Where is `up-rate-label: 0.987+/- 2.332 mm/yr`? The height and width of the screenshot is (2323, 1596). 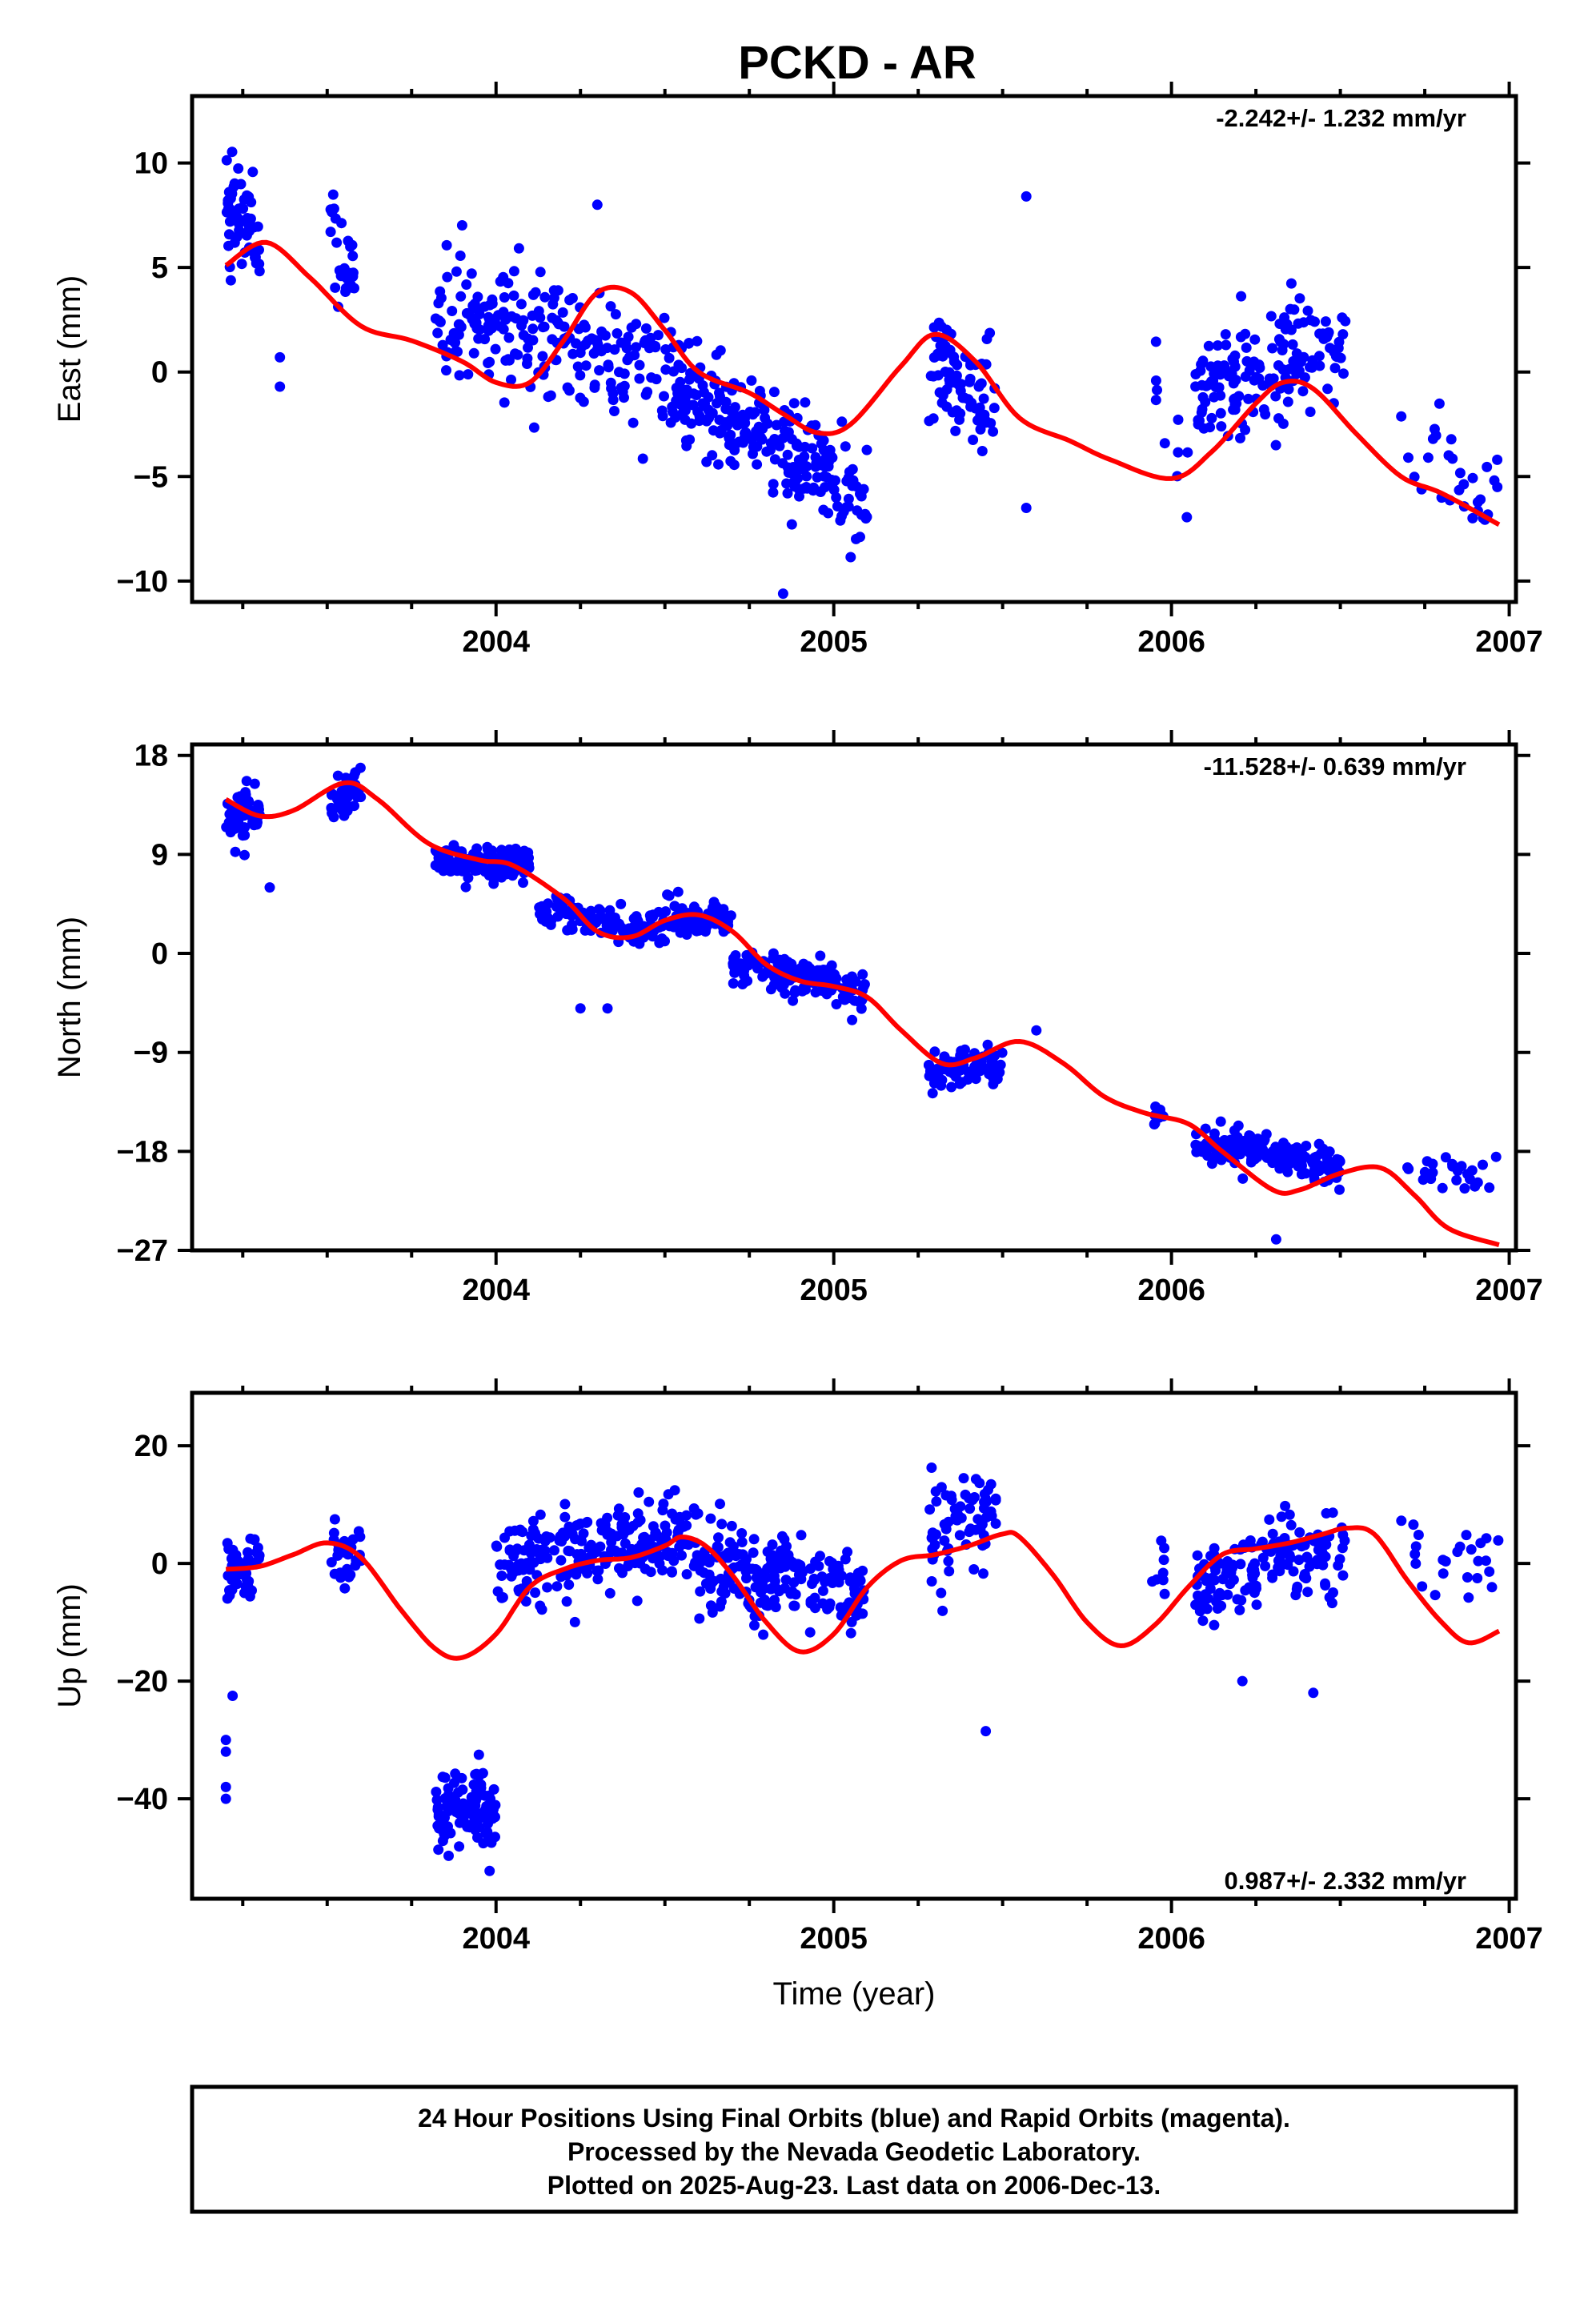 up-rate-label: 0.987+/- 2.332 mm/yr is located at coordinates (1345, 1881).